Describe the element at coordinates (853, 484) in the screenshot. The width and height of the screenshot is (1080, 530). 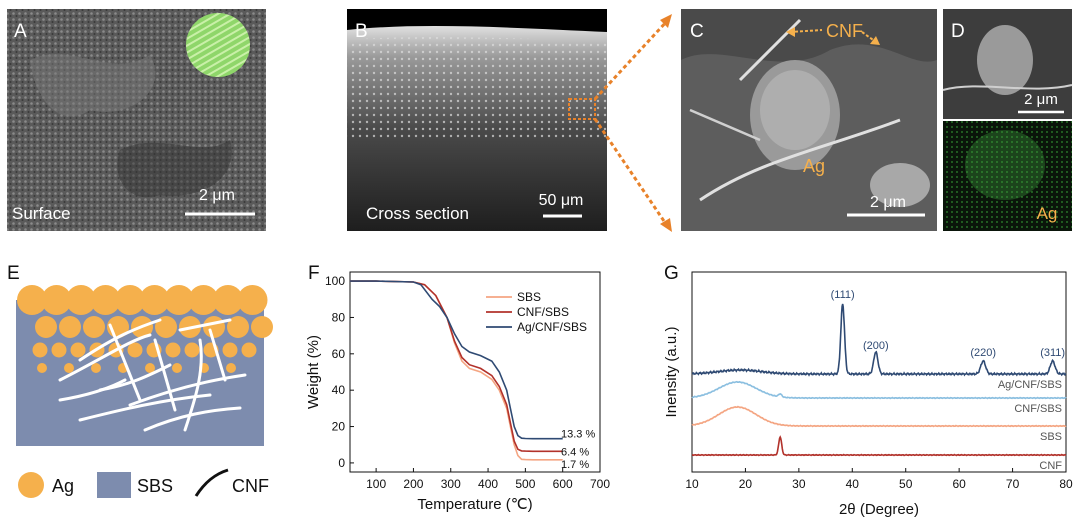
I see `x-tick-label: 40` at that location.